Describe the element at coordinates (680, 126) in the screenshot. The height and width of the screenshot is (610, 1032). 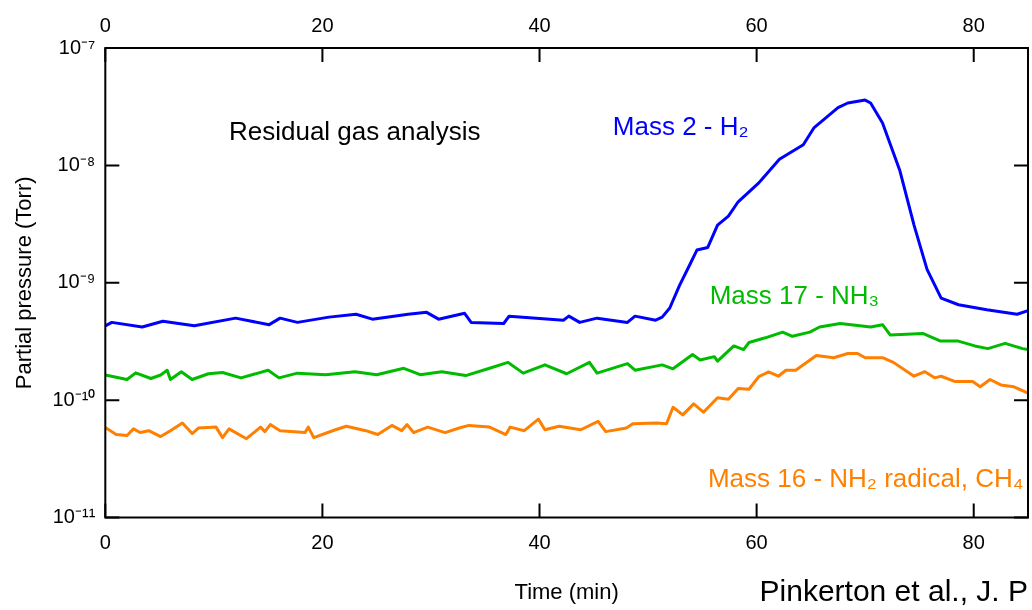
I see `series-label: Mass 2 - H₂` at that location.